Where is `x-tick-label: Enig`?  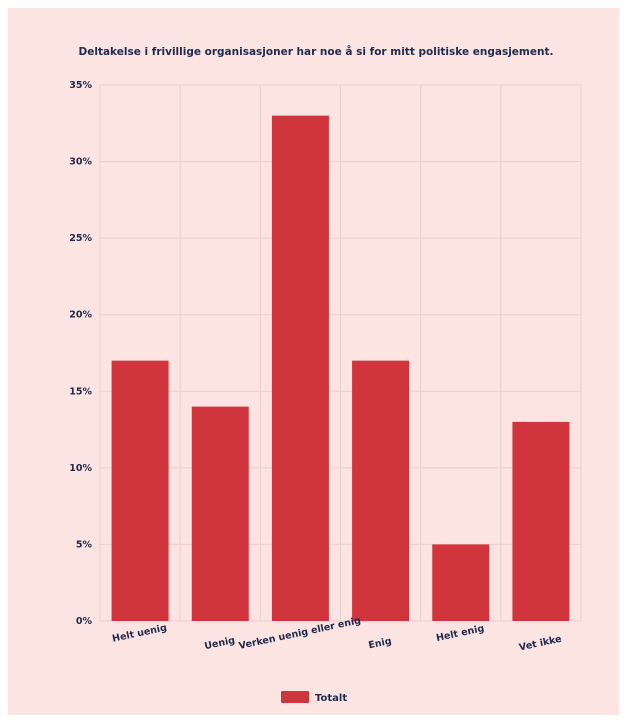
x-tick-label: Enig is located at coordinates (380, 644).